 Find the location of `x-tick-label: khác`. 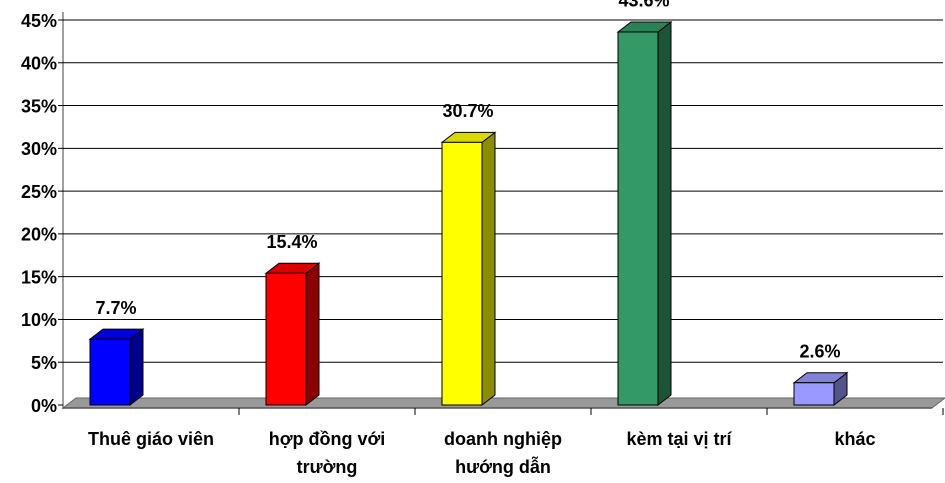

x-tick-label: khác is located at coordinates (855, 439).